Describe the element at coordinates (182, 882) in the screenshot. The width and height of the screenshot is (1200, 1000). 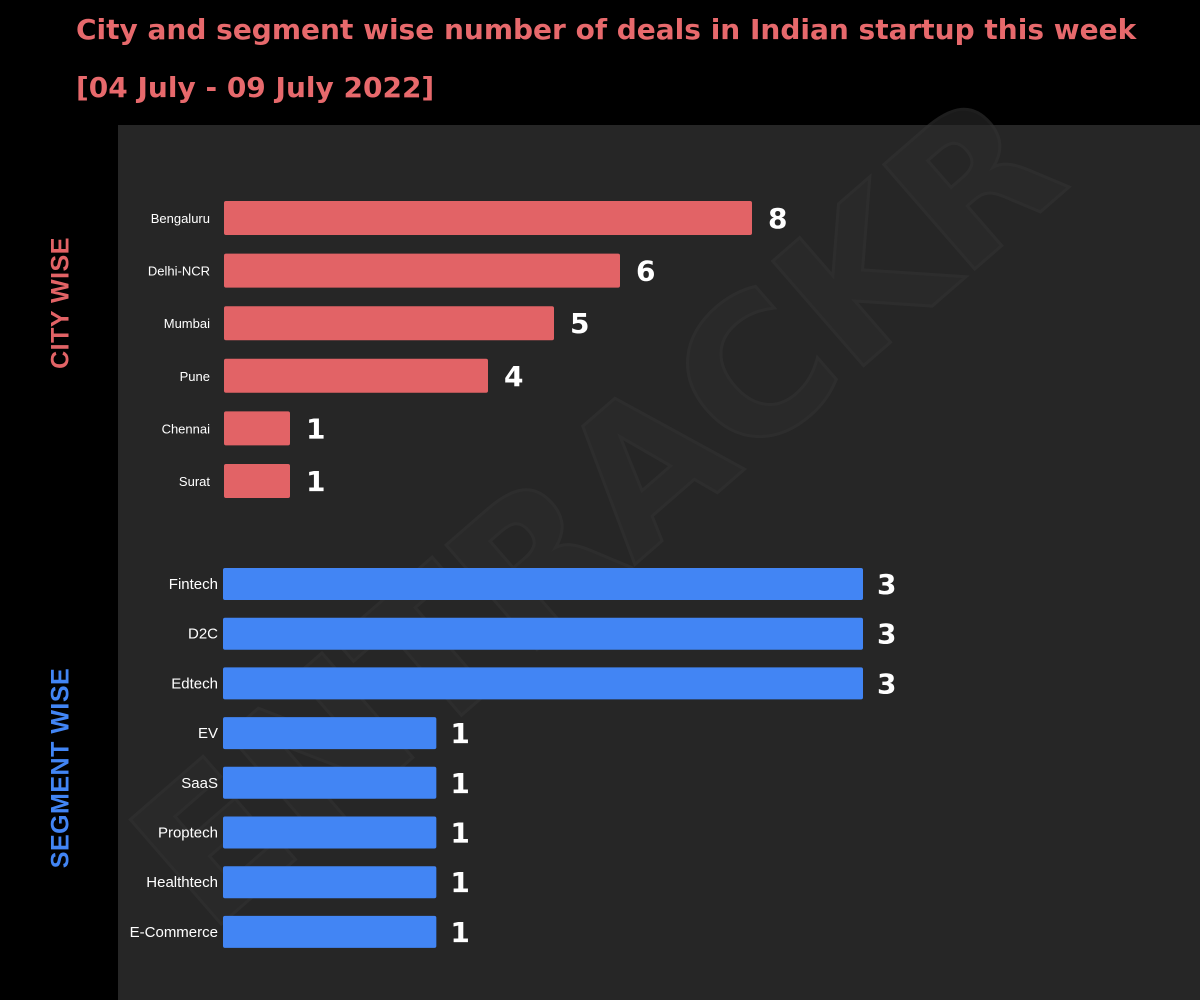
I see `segment-category-label-healthtech: Healthtech` at that location.